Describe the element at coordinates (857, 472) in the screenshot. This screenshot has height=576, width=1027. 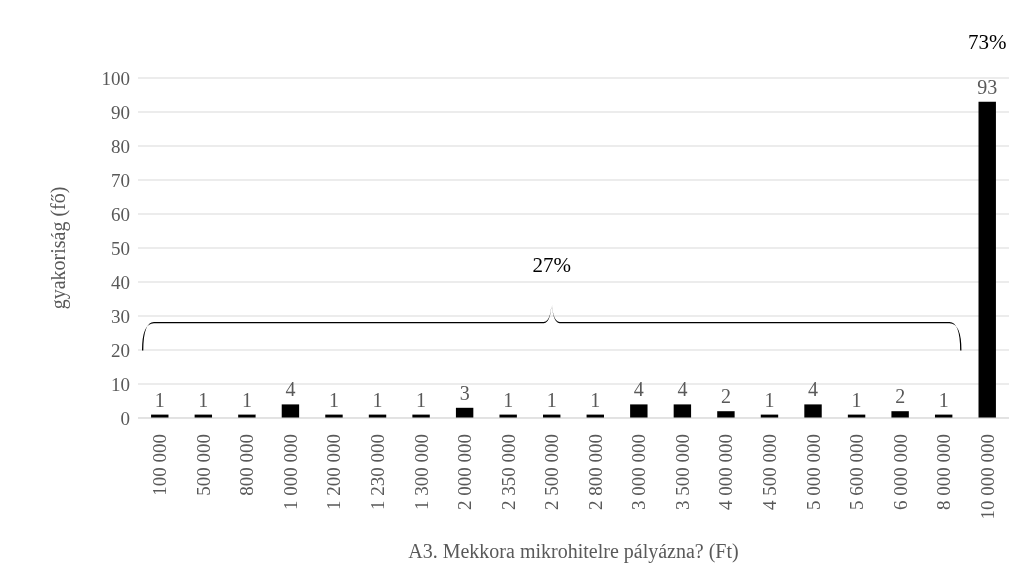
I see `x-tick-label: 5 600 000` at that location.